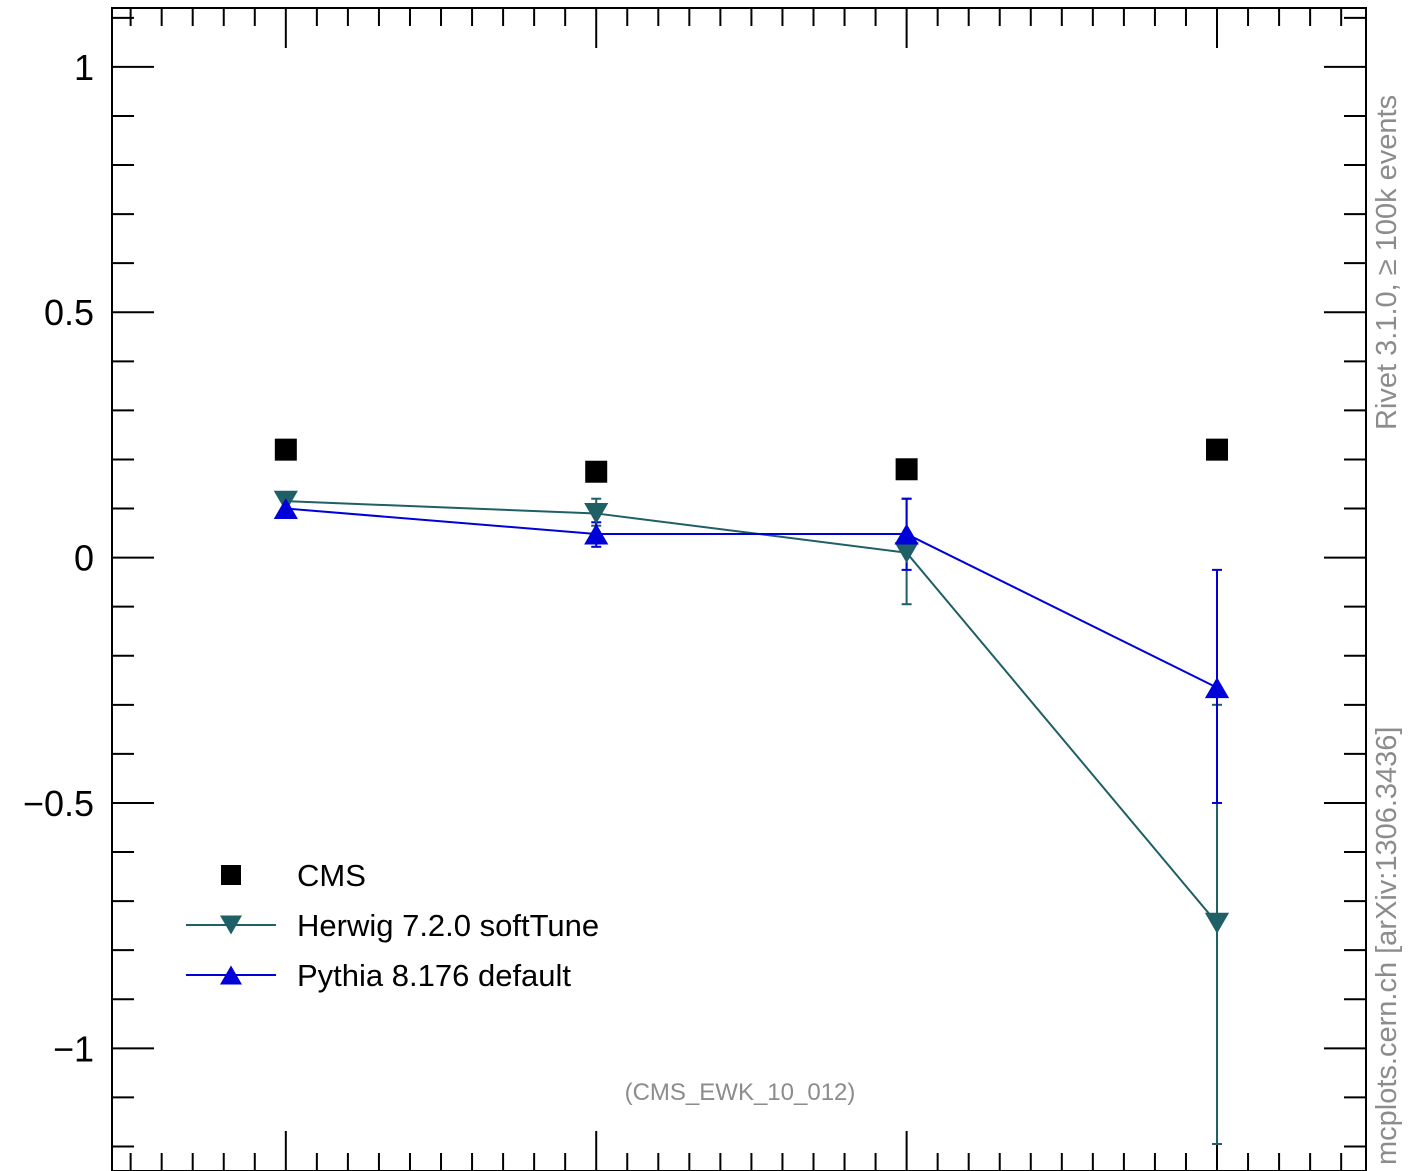 Image resolution: width=1411 pixels, height=1171 pixels. Describe the element at coordinates (1387, 946) in the screenshot. I see `side-label-bottom: mcplots.cern.ch [arXiv:1306.3436]` at that location.